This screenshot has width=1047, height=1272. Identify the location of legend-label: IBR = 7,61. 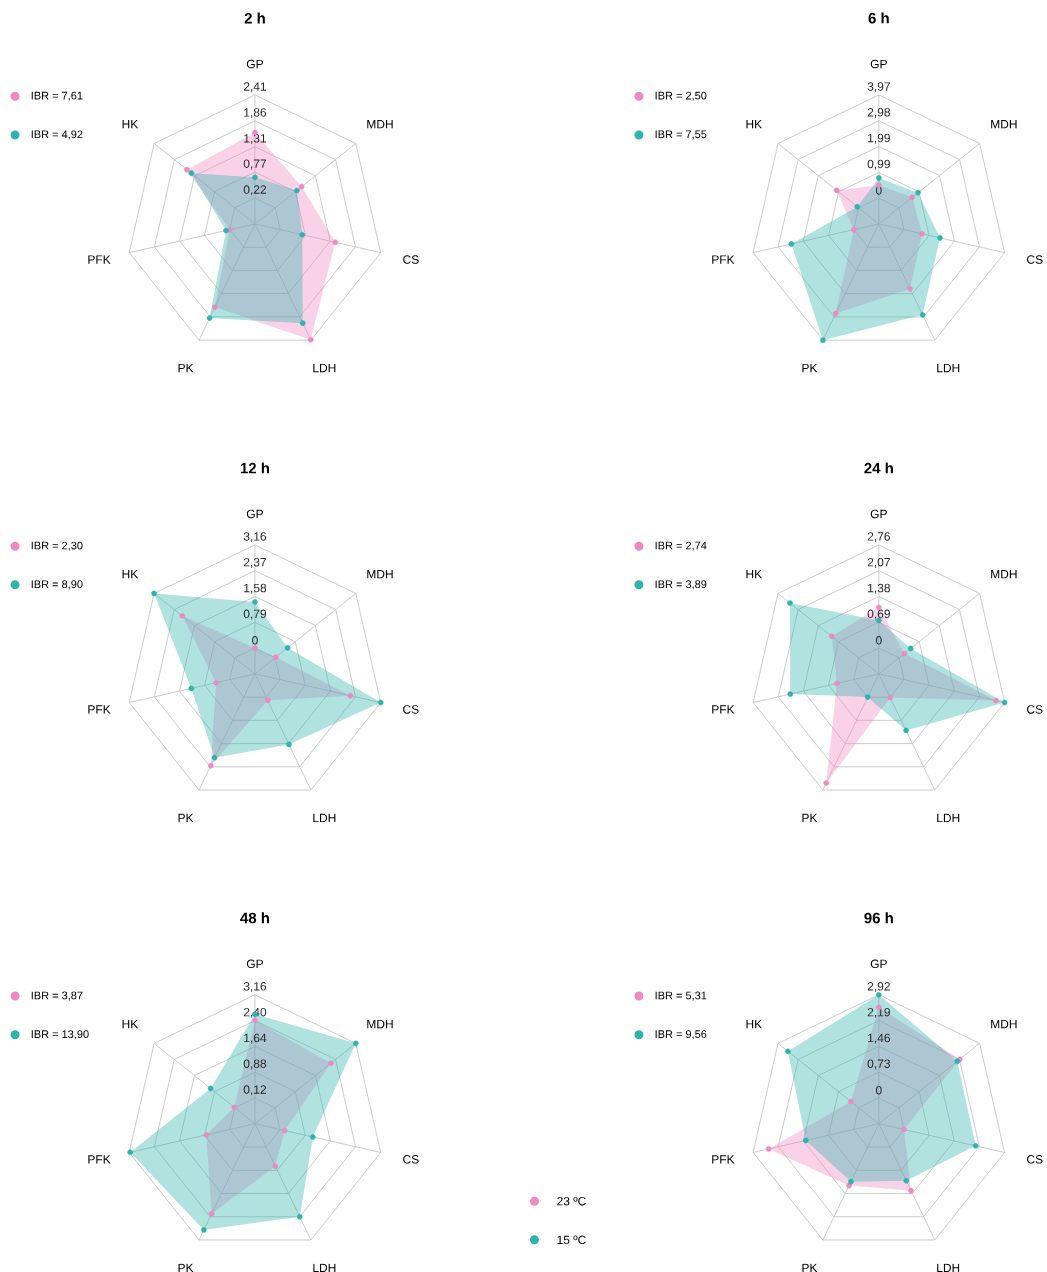
(57, 96).